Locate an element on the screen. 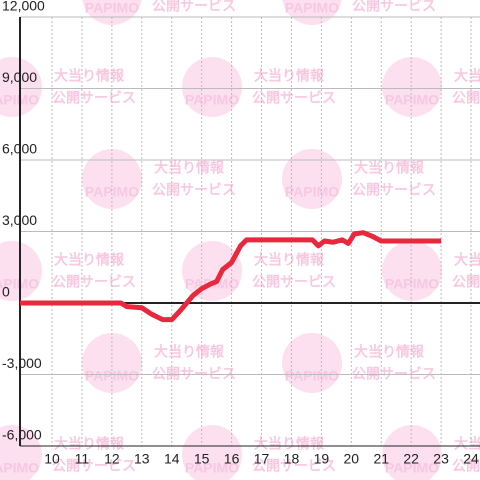 This screenshot has height=480, width=480. x-tick-label: 20 is located at coordinates (352, 459).